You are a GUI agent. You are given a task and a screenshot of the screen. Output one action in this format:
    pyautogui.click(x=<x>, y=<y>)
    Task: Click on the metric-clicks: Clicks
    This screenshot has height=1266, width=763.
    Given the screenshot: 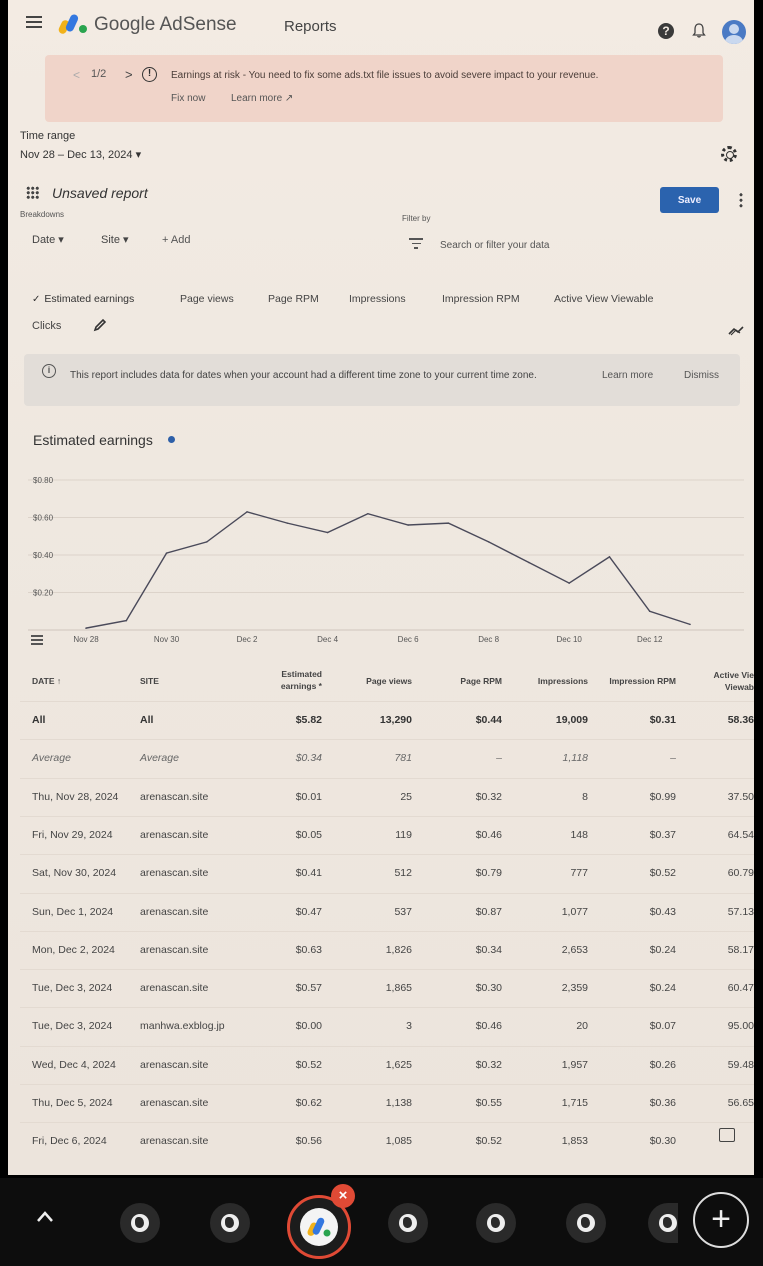 What is the action you would take?
    pyautogui.click(x=47, y=326)
    